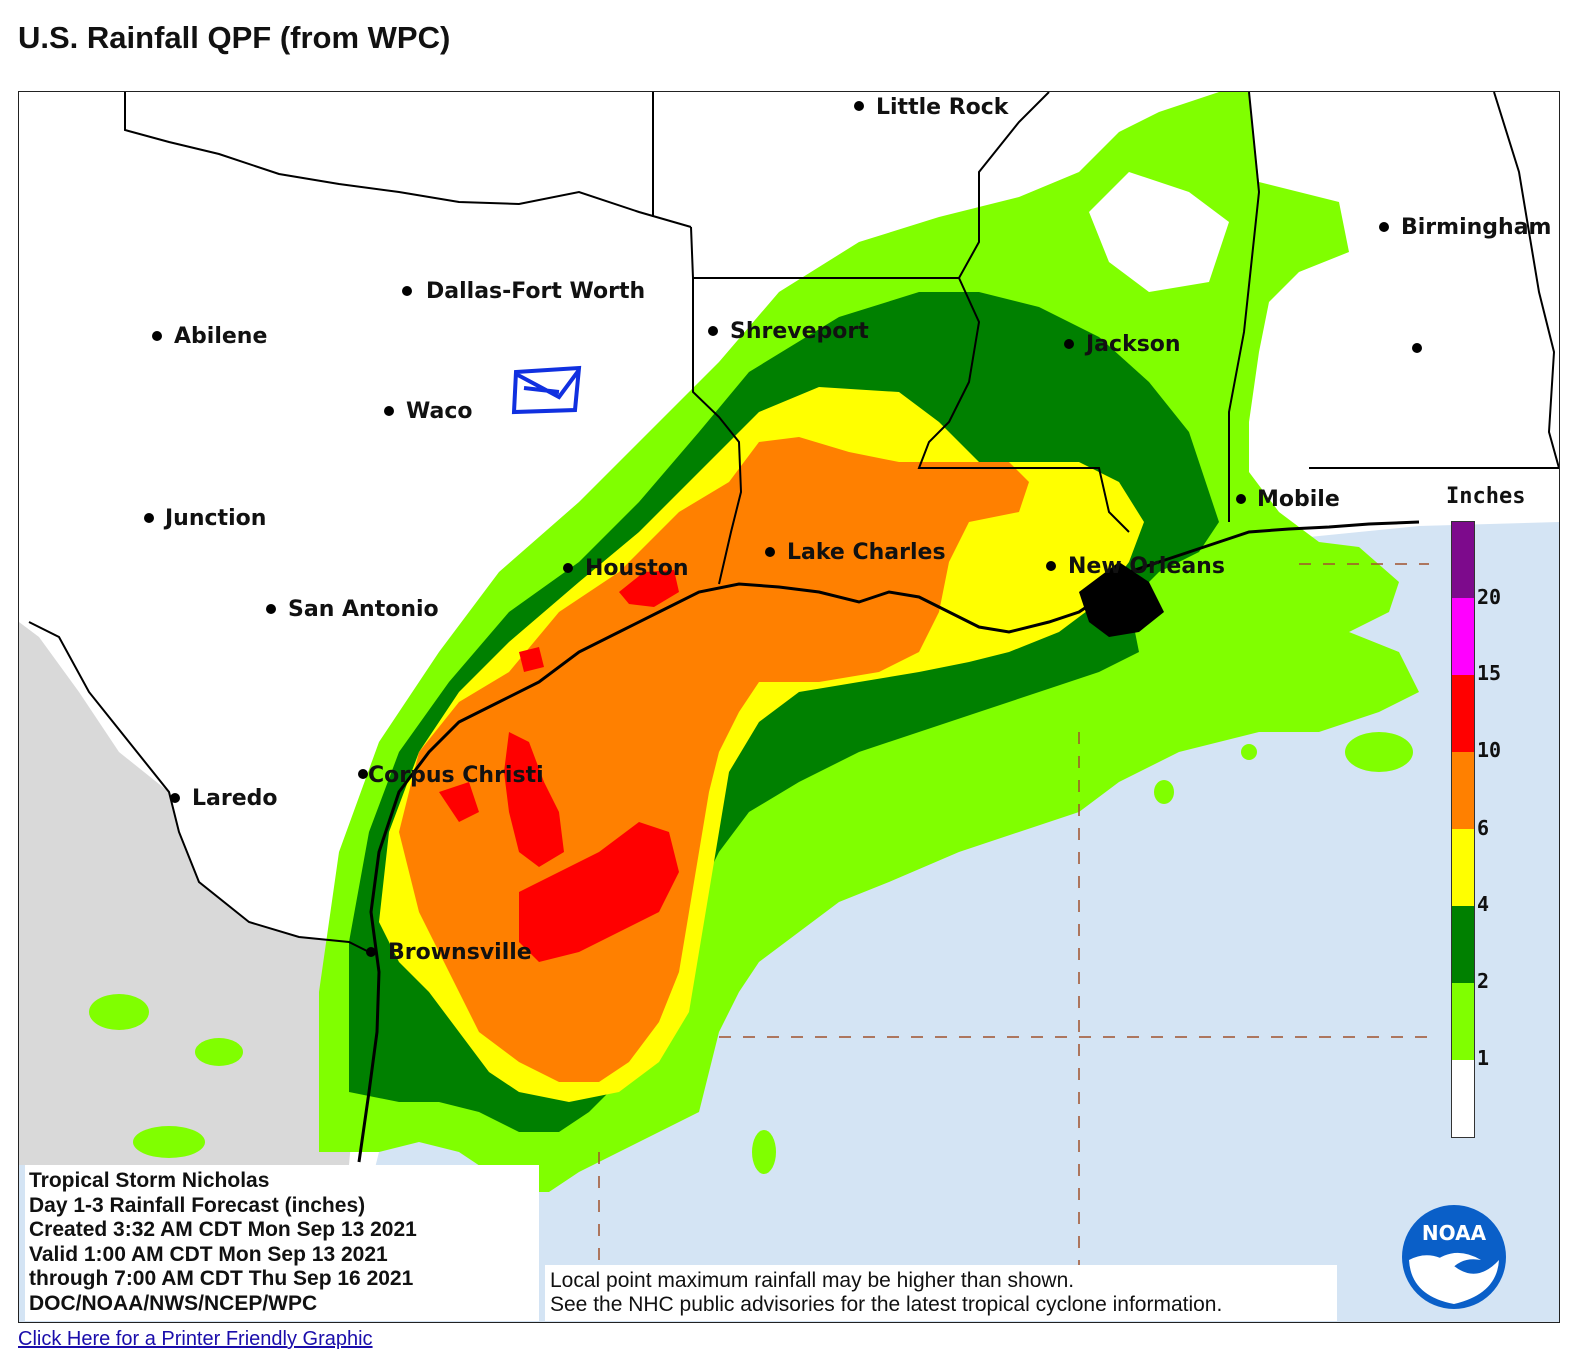  I want to click on city-label: Brownsville, so click(460, 952).